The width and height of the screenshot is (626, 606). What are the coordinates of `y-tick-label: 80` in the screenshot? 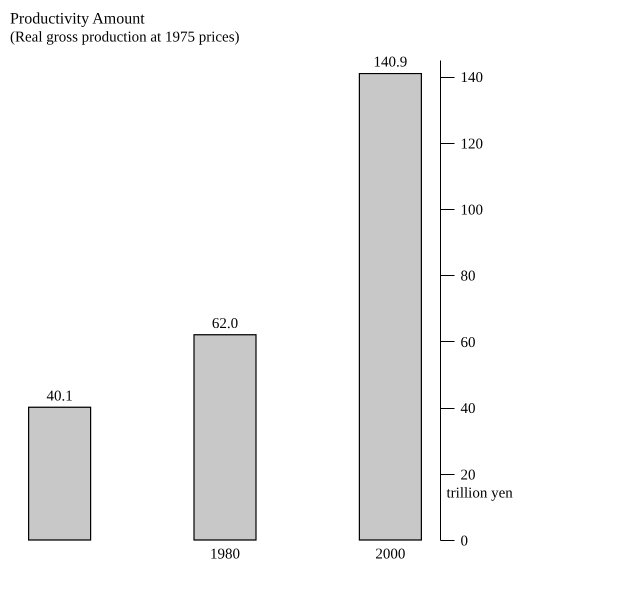 It's located at (468, 276).